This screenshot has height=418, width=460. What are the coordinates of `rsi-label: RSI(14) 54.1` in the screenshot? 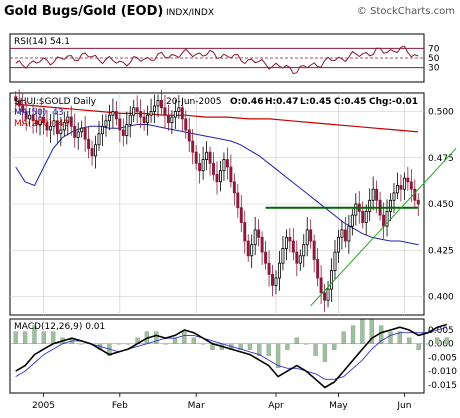 It's located at (42, 42).